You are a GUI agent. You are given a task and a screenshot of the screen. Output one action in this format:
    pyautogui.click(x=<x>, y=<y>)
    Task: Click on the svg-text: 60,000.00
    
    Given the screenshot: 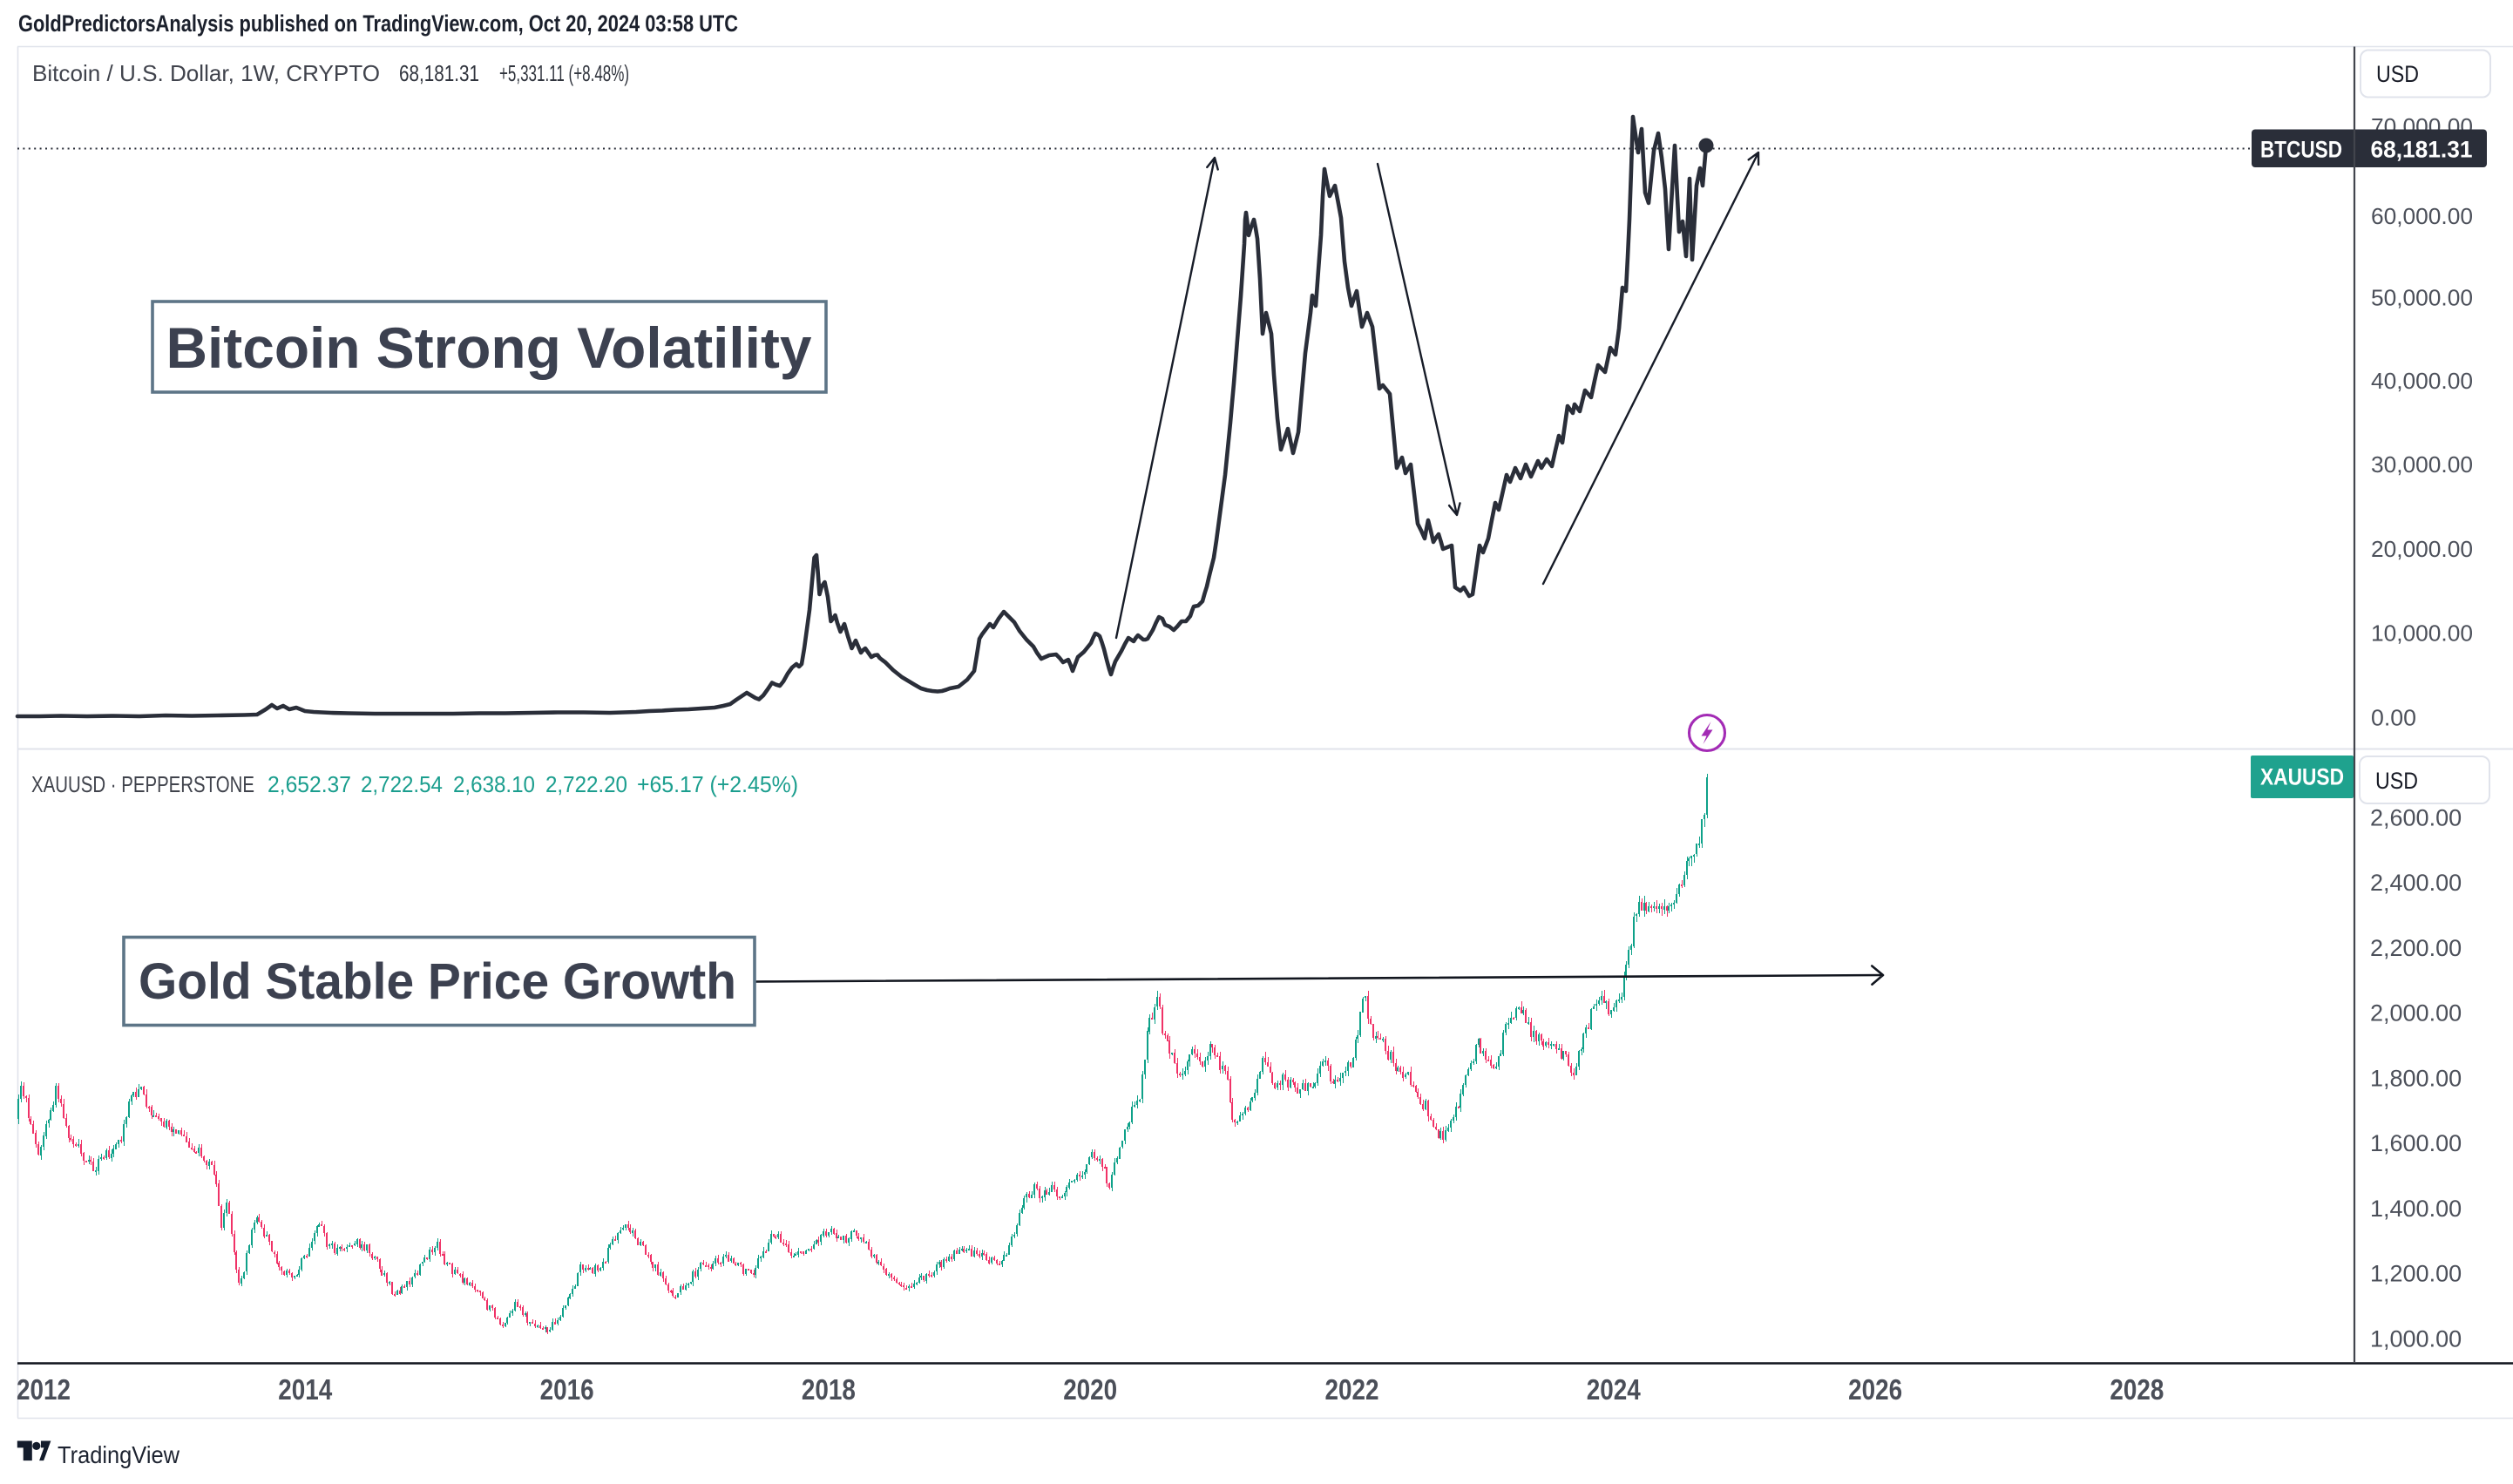 What is the action you would take?
    pyautogui.click(x=2422, y=216)
    